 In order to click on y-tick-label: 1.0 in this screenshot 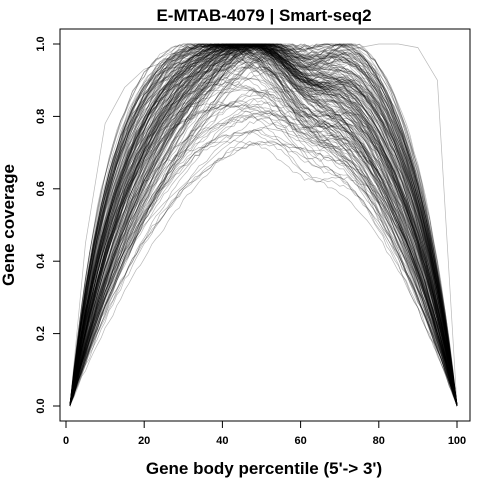, I will do `click(41, 43)`.